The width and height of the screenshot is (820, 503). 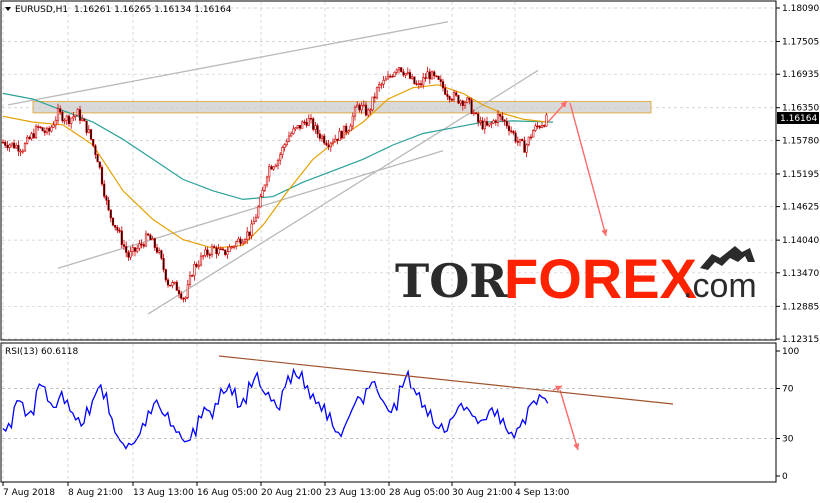 What do you see at coordinates (800, 43) in the screenshot?
I see `y-tick-label: 1.17505` at bounding box center [800, 43].